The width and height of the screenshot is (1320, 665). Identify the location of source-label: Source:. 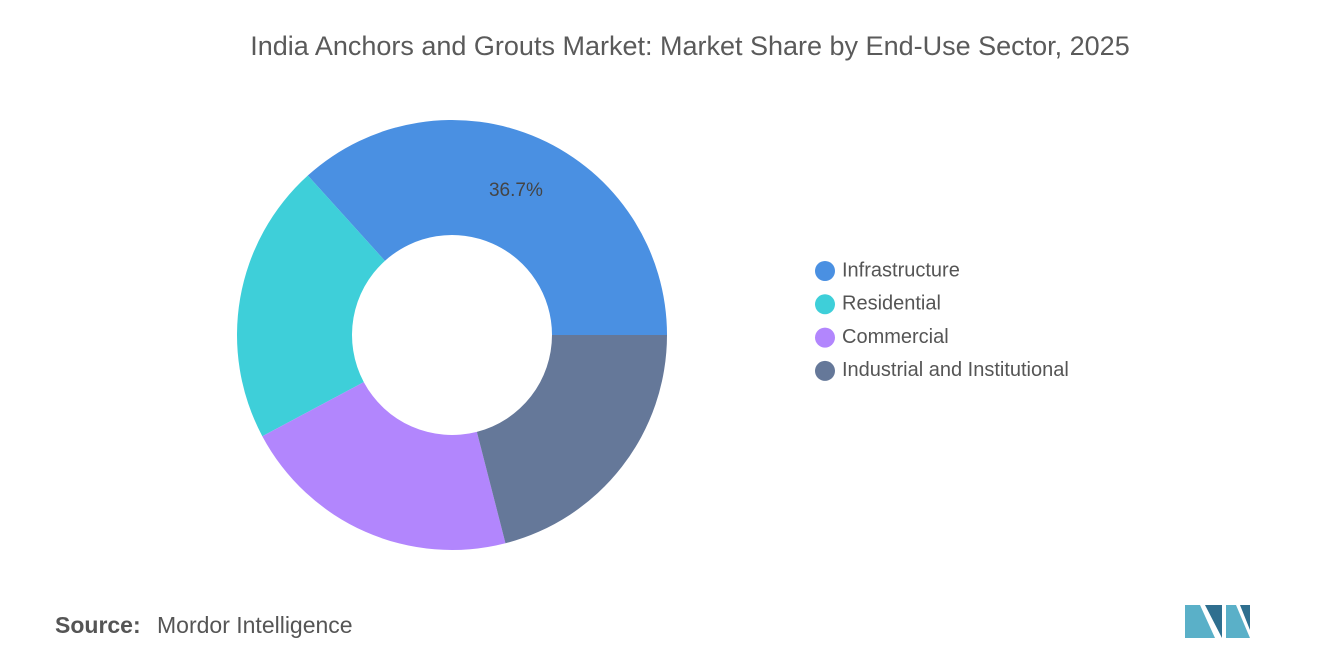
(98, 625).